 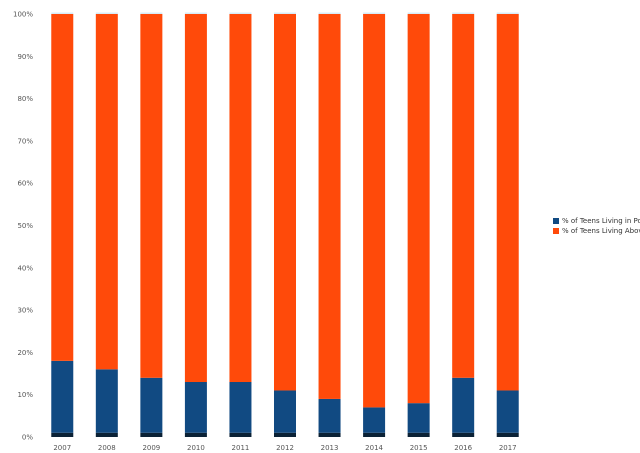 I want to click on y-axis: 0% 10% 20% 30% 40% 50% 60% 70% 80% 90% 100%, so click(x=23, y=226).